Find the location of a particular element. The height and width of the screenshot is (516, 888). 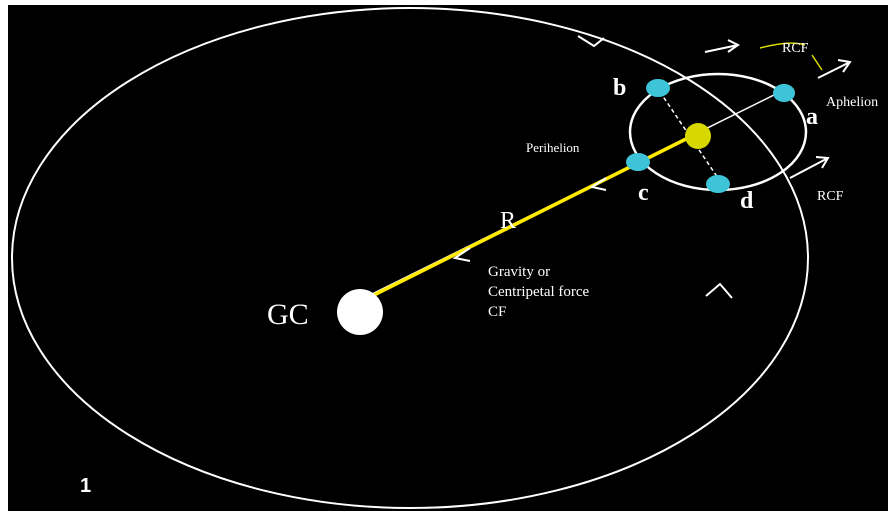

label-gravity: Gravity or is located at coordinates (519, 272).